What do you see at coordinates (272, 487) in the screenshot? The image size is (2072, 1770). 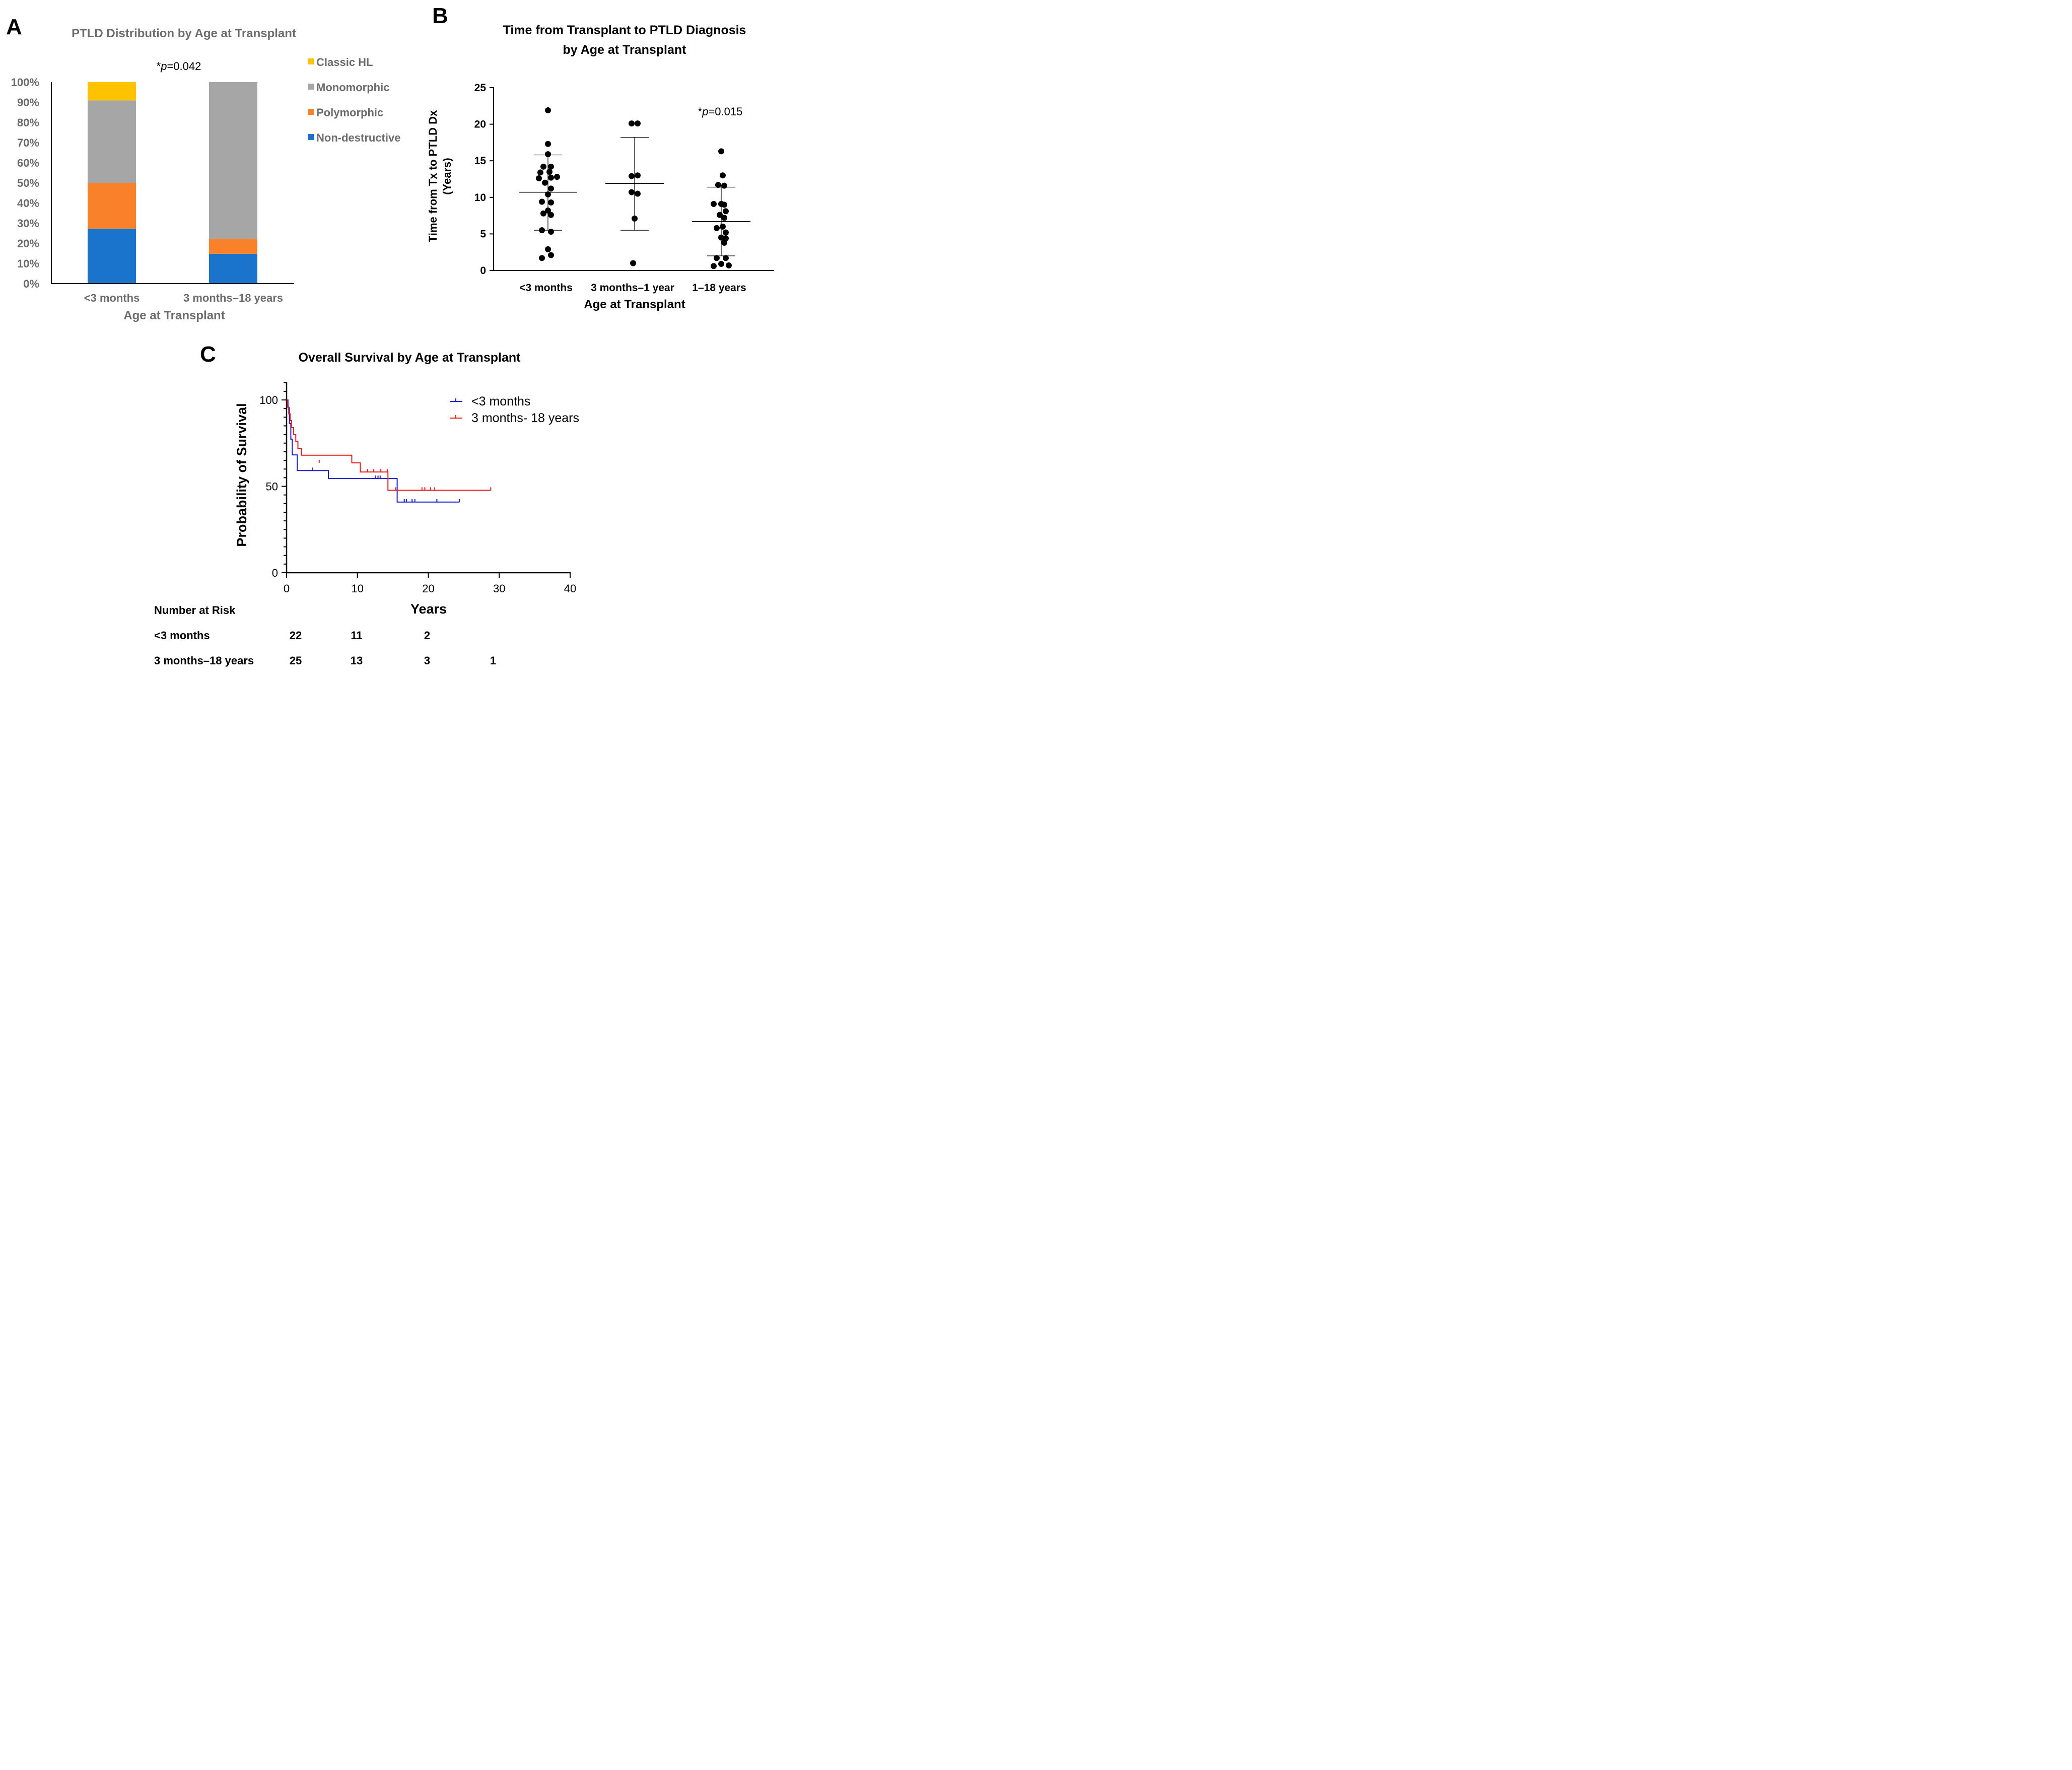 I see `panel-c-y-tick-label: 50` at bounding box center [272, 487].